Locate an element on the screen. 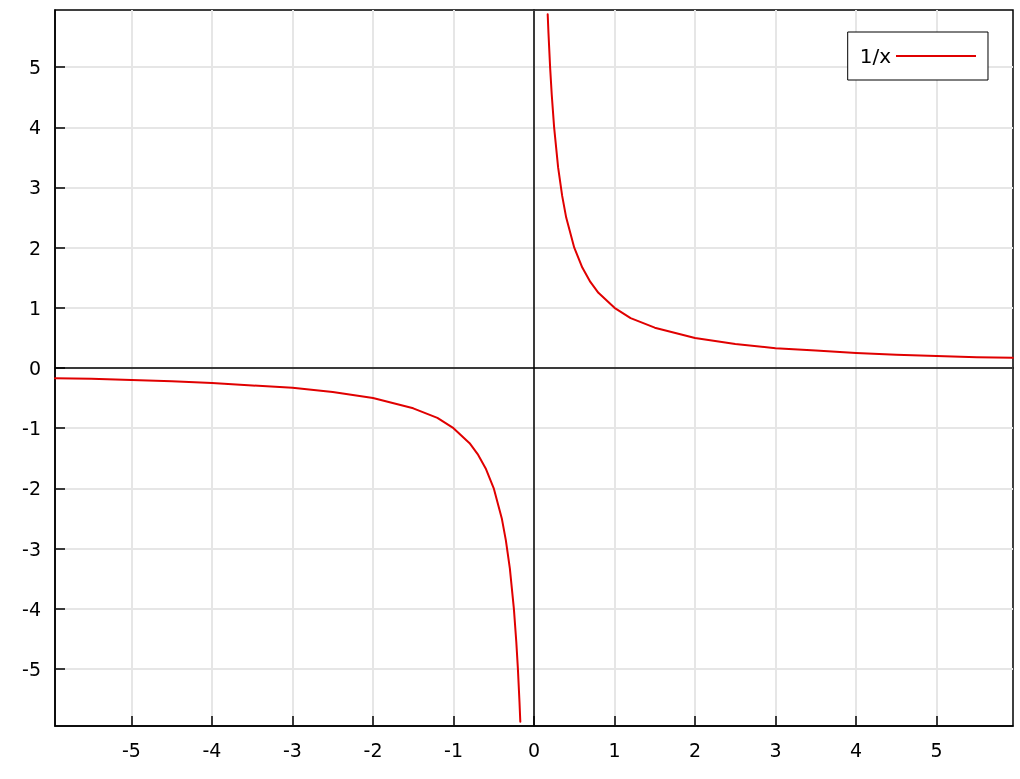 The height and width of the screenshot is (779, 1020). x-tick-label: 0 is located at coordinates (534, 749).